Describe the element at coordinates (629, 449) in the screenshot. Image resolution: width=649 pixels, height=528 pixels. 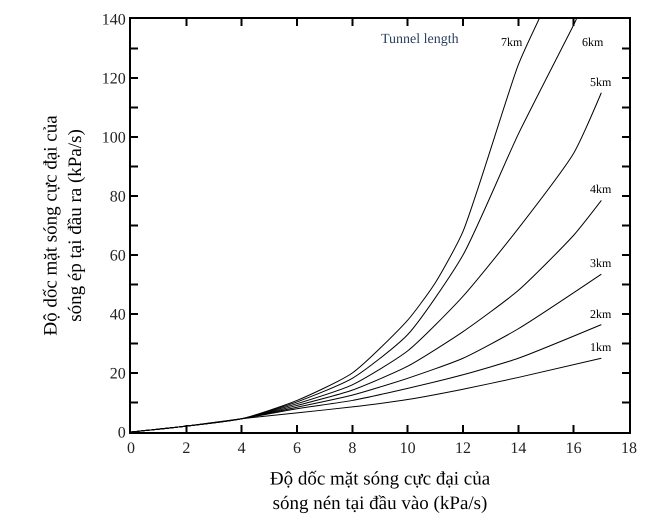
I see `x-tick-label: 18` at that location.